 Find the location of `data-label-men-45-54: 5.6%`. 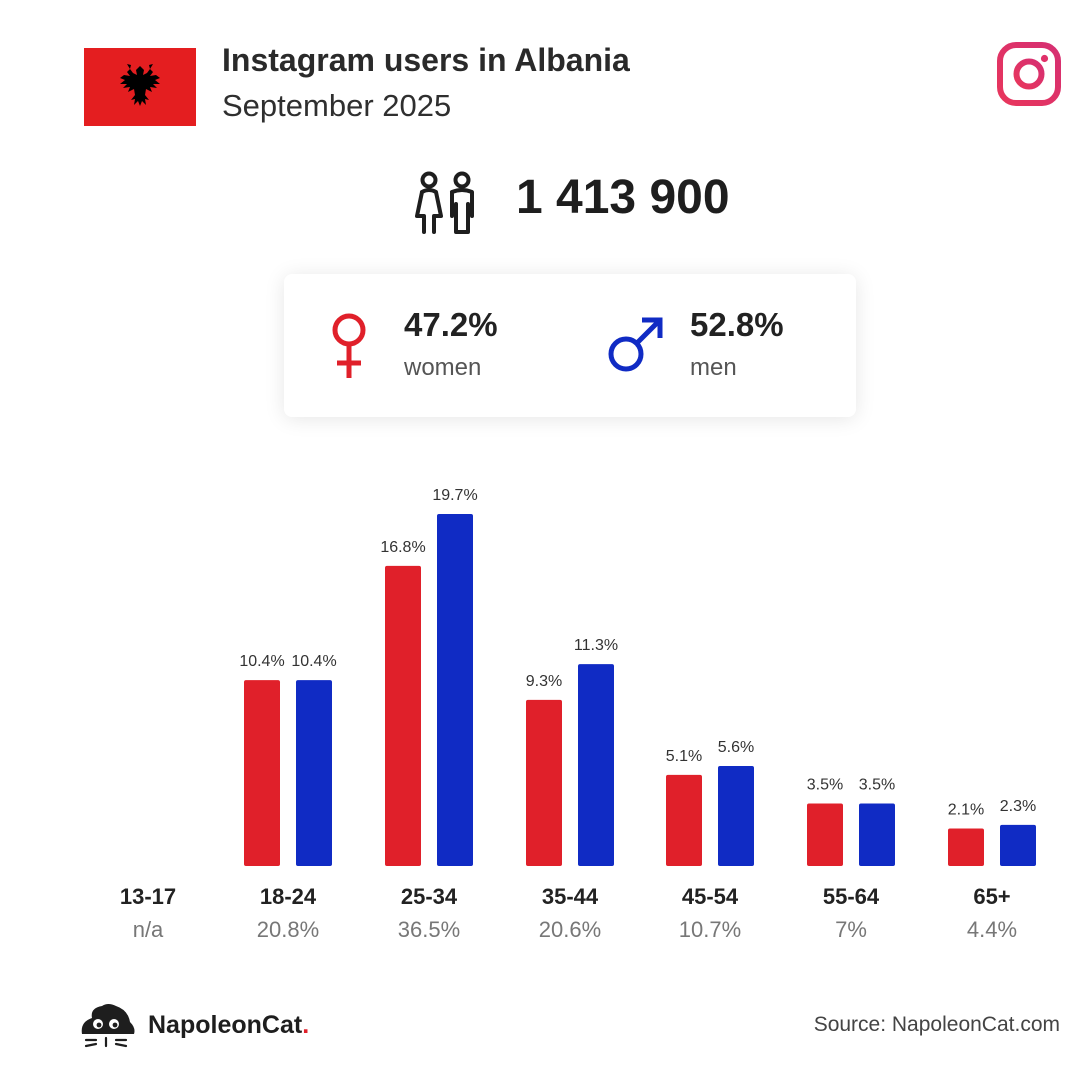

data-label-men-45-54: 5.6% is located at coordinates (736, 747).